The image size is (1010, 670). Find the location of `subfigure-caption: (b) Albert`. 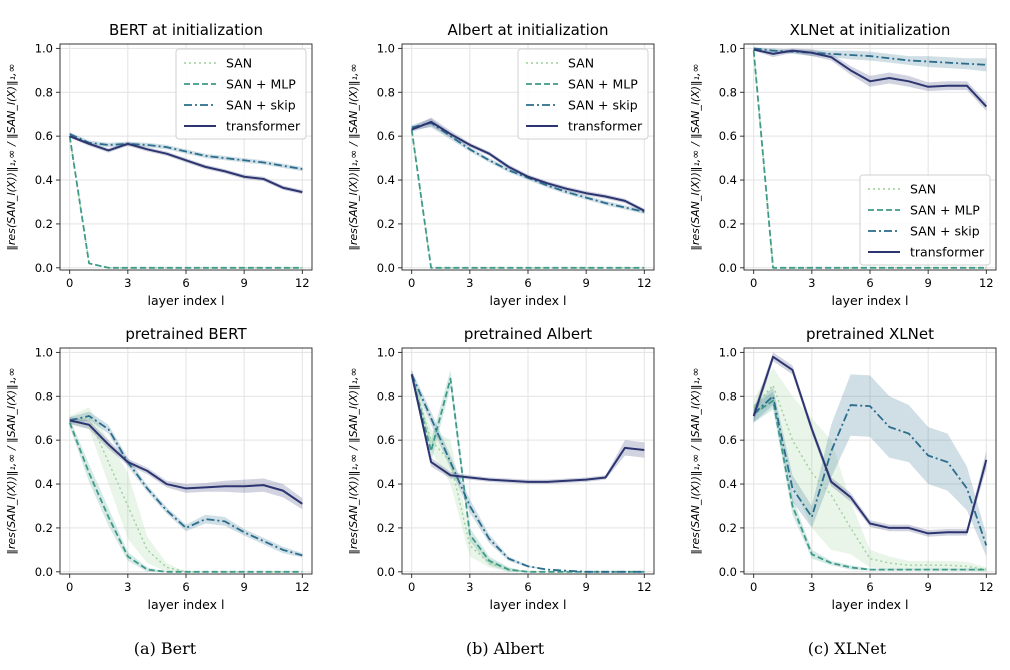

subfigure-caption: (b) Albert is located at coordinates (505, 648).